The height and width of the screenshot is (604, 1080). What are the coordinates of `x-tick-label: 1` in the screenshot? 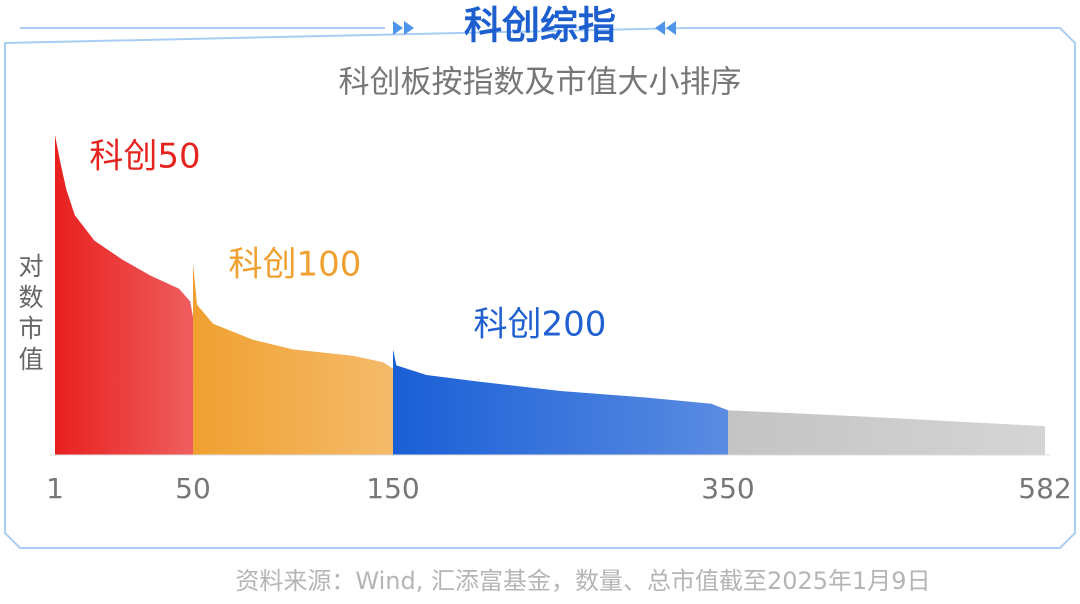 It's located at (55, 488).